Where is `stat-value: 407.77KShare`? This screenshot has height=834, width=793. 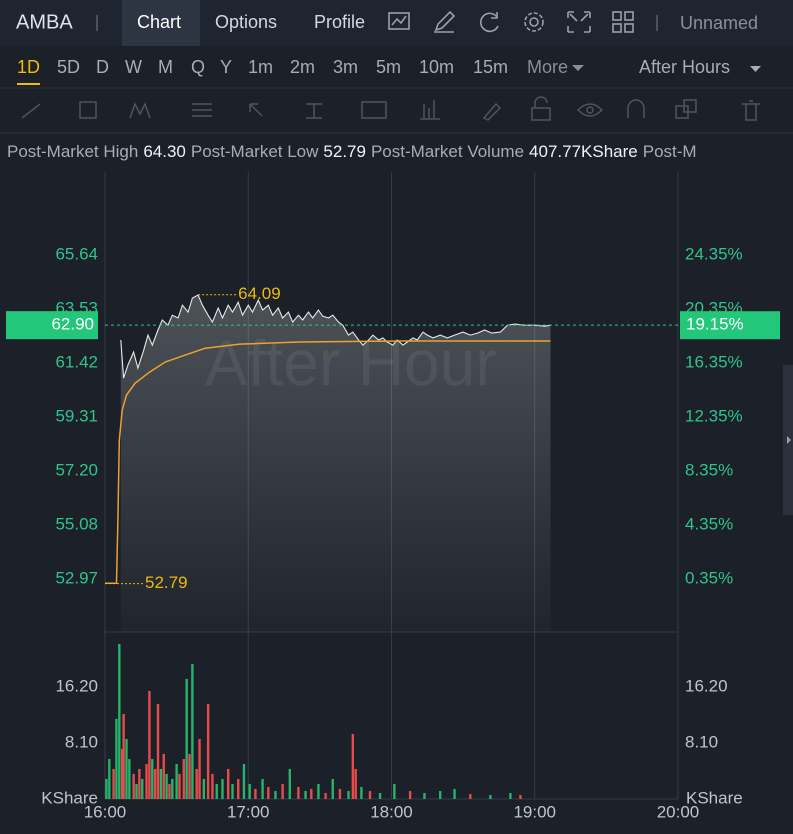
stat-value: 407.77KShare is located at coordinates (583, 151).